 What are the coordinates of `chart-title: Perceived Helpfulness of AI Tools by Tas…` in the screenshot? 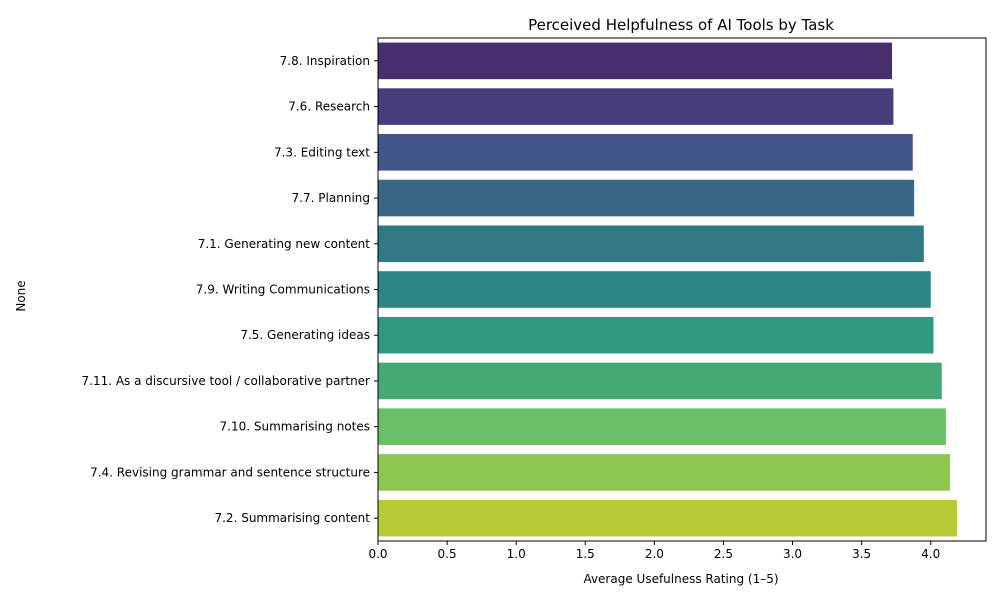 It's located at (681, 25).